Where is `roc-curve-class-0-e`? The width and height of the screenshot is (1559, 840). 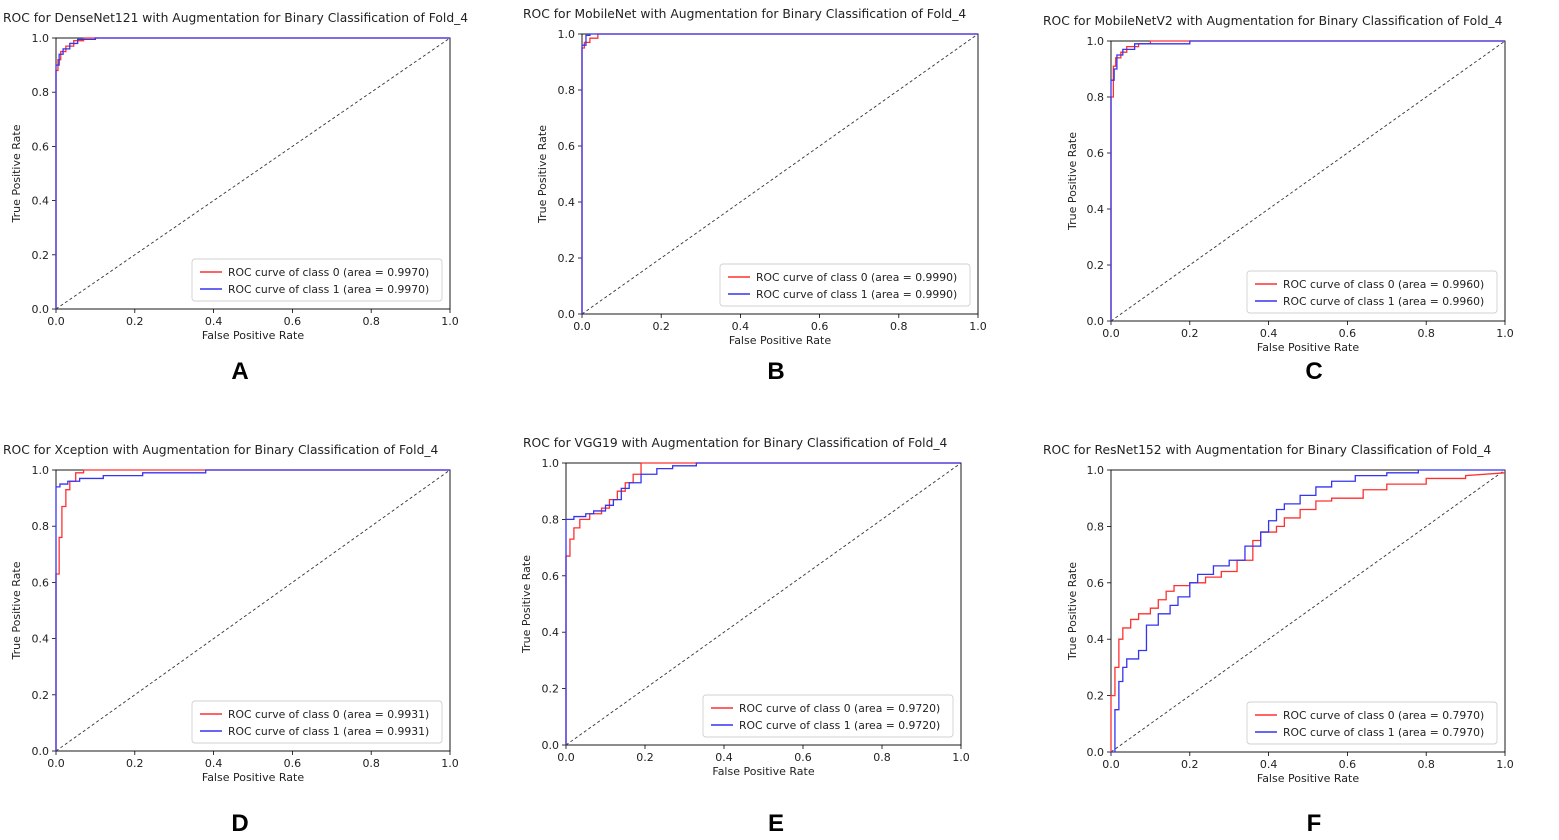 roc-curve-class-0-e is located at coordinates (763, 603).